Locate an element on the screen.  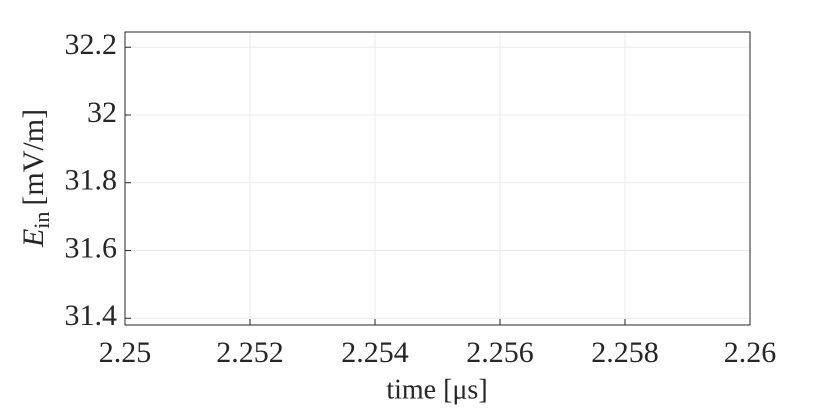
y-tick-label: 31.8 is located at coordinates (91, 180).